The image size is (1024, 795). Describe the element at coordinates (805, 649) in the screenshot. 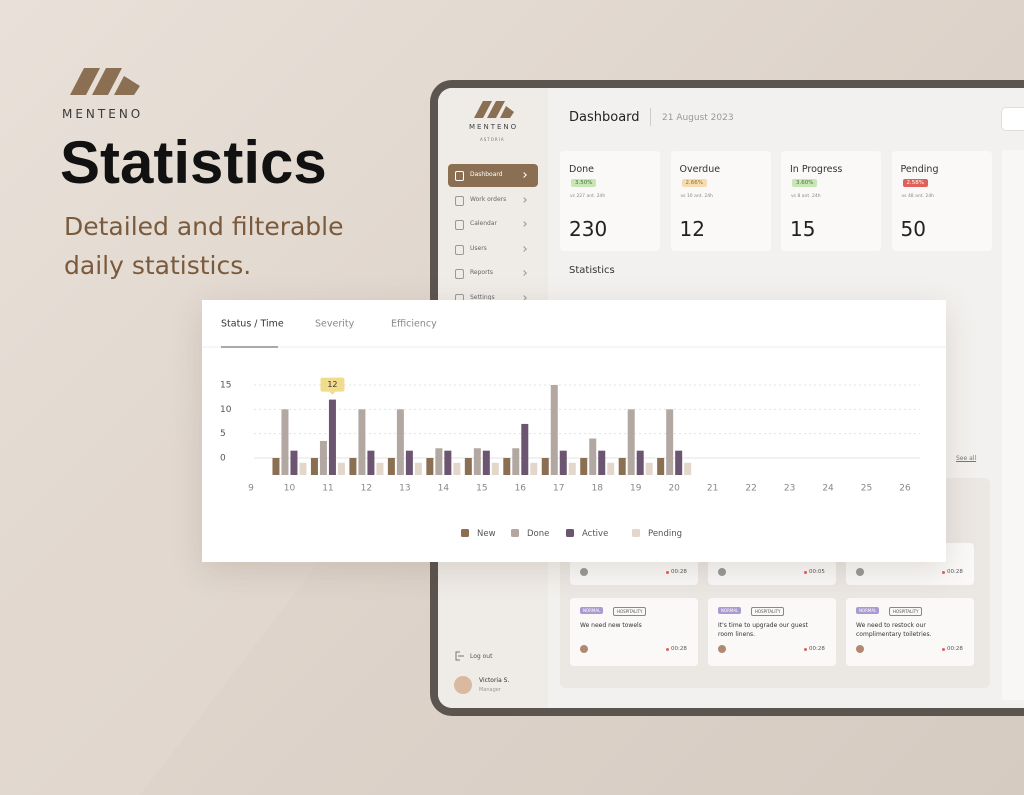

I see `status-dot` at that location.